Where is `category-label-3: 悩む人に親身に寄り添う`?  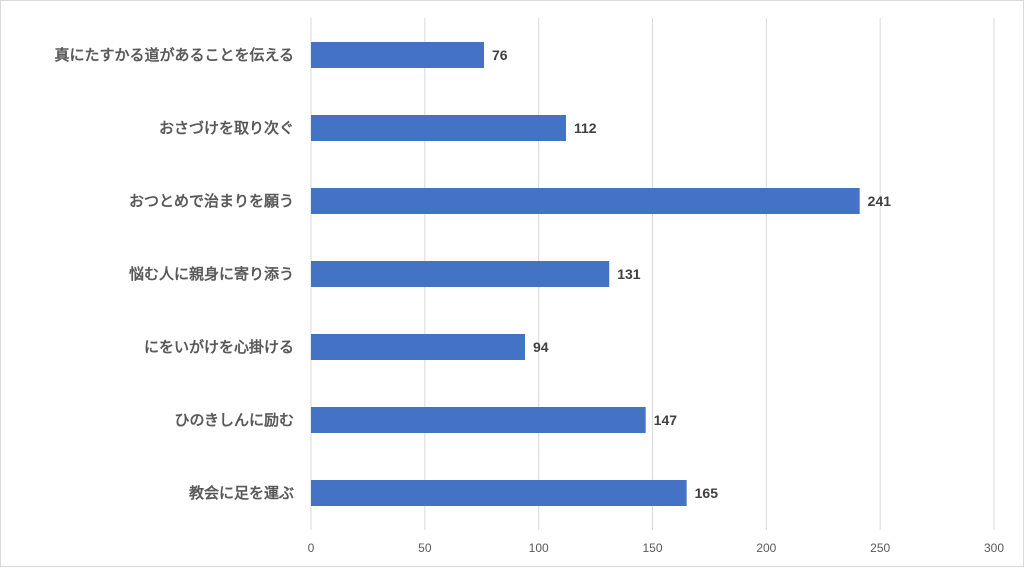
category-label-3: 悩む人に親身に寄り添う is located at coordinates (211, 274).